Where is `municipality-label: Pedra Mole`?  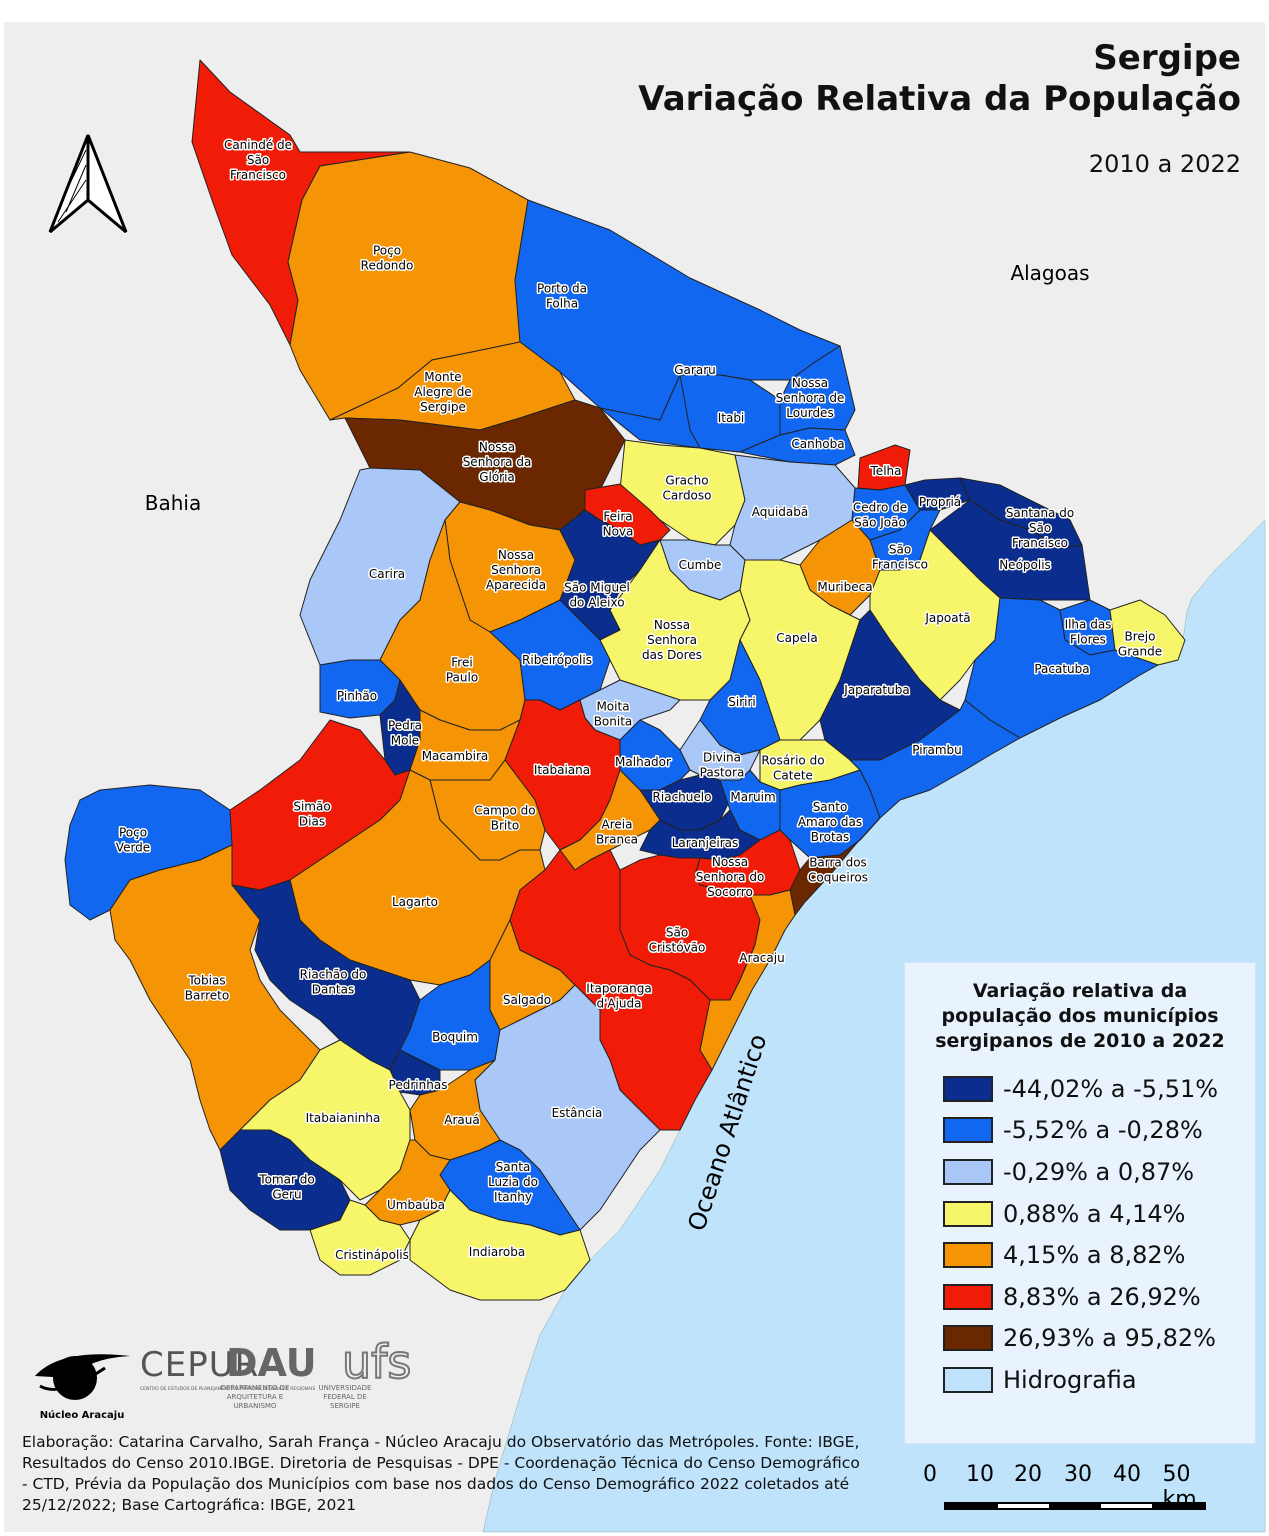 municipality-label: Pedra Mole is located at coordinates (405, 733).